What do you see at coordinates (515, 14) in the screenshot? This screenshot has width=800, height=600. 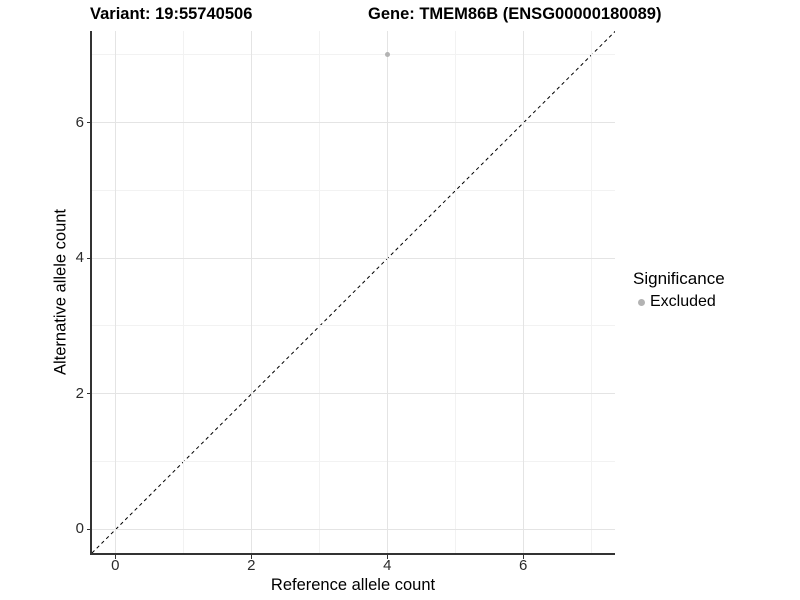 I see `plot-title-gene: Gene: TMEM86B (ENSG00000180089)` at bounding box center [515, 14].